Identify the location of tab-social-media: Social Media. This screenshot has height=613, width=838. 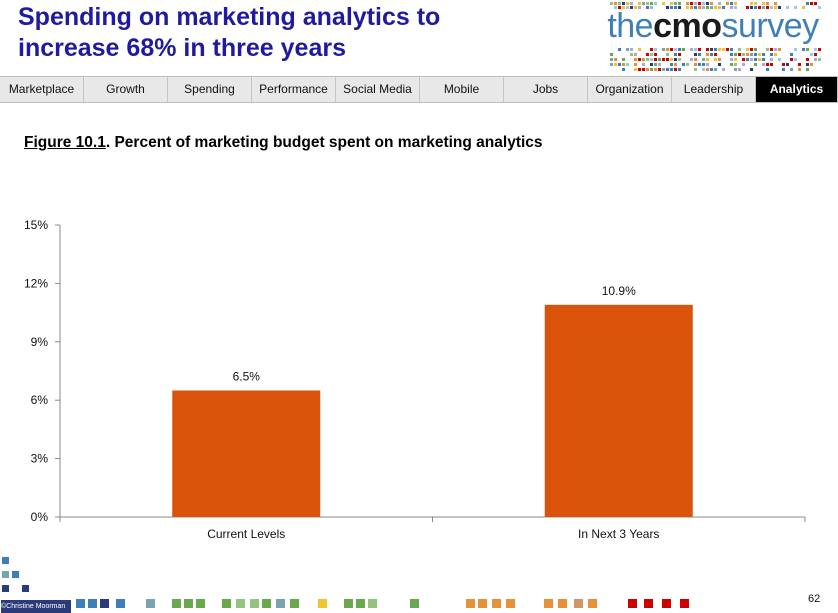
(378, 89).